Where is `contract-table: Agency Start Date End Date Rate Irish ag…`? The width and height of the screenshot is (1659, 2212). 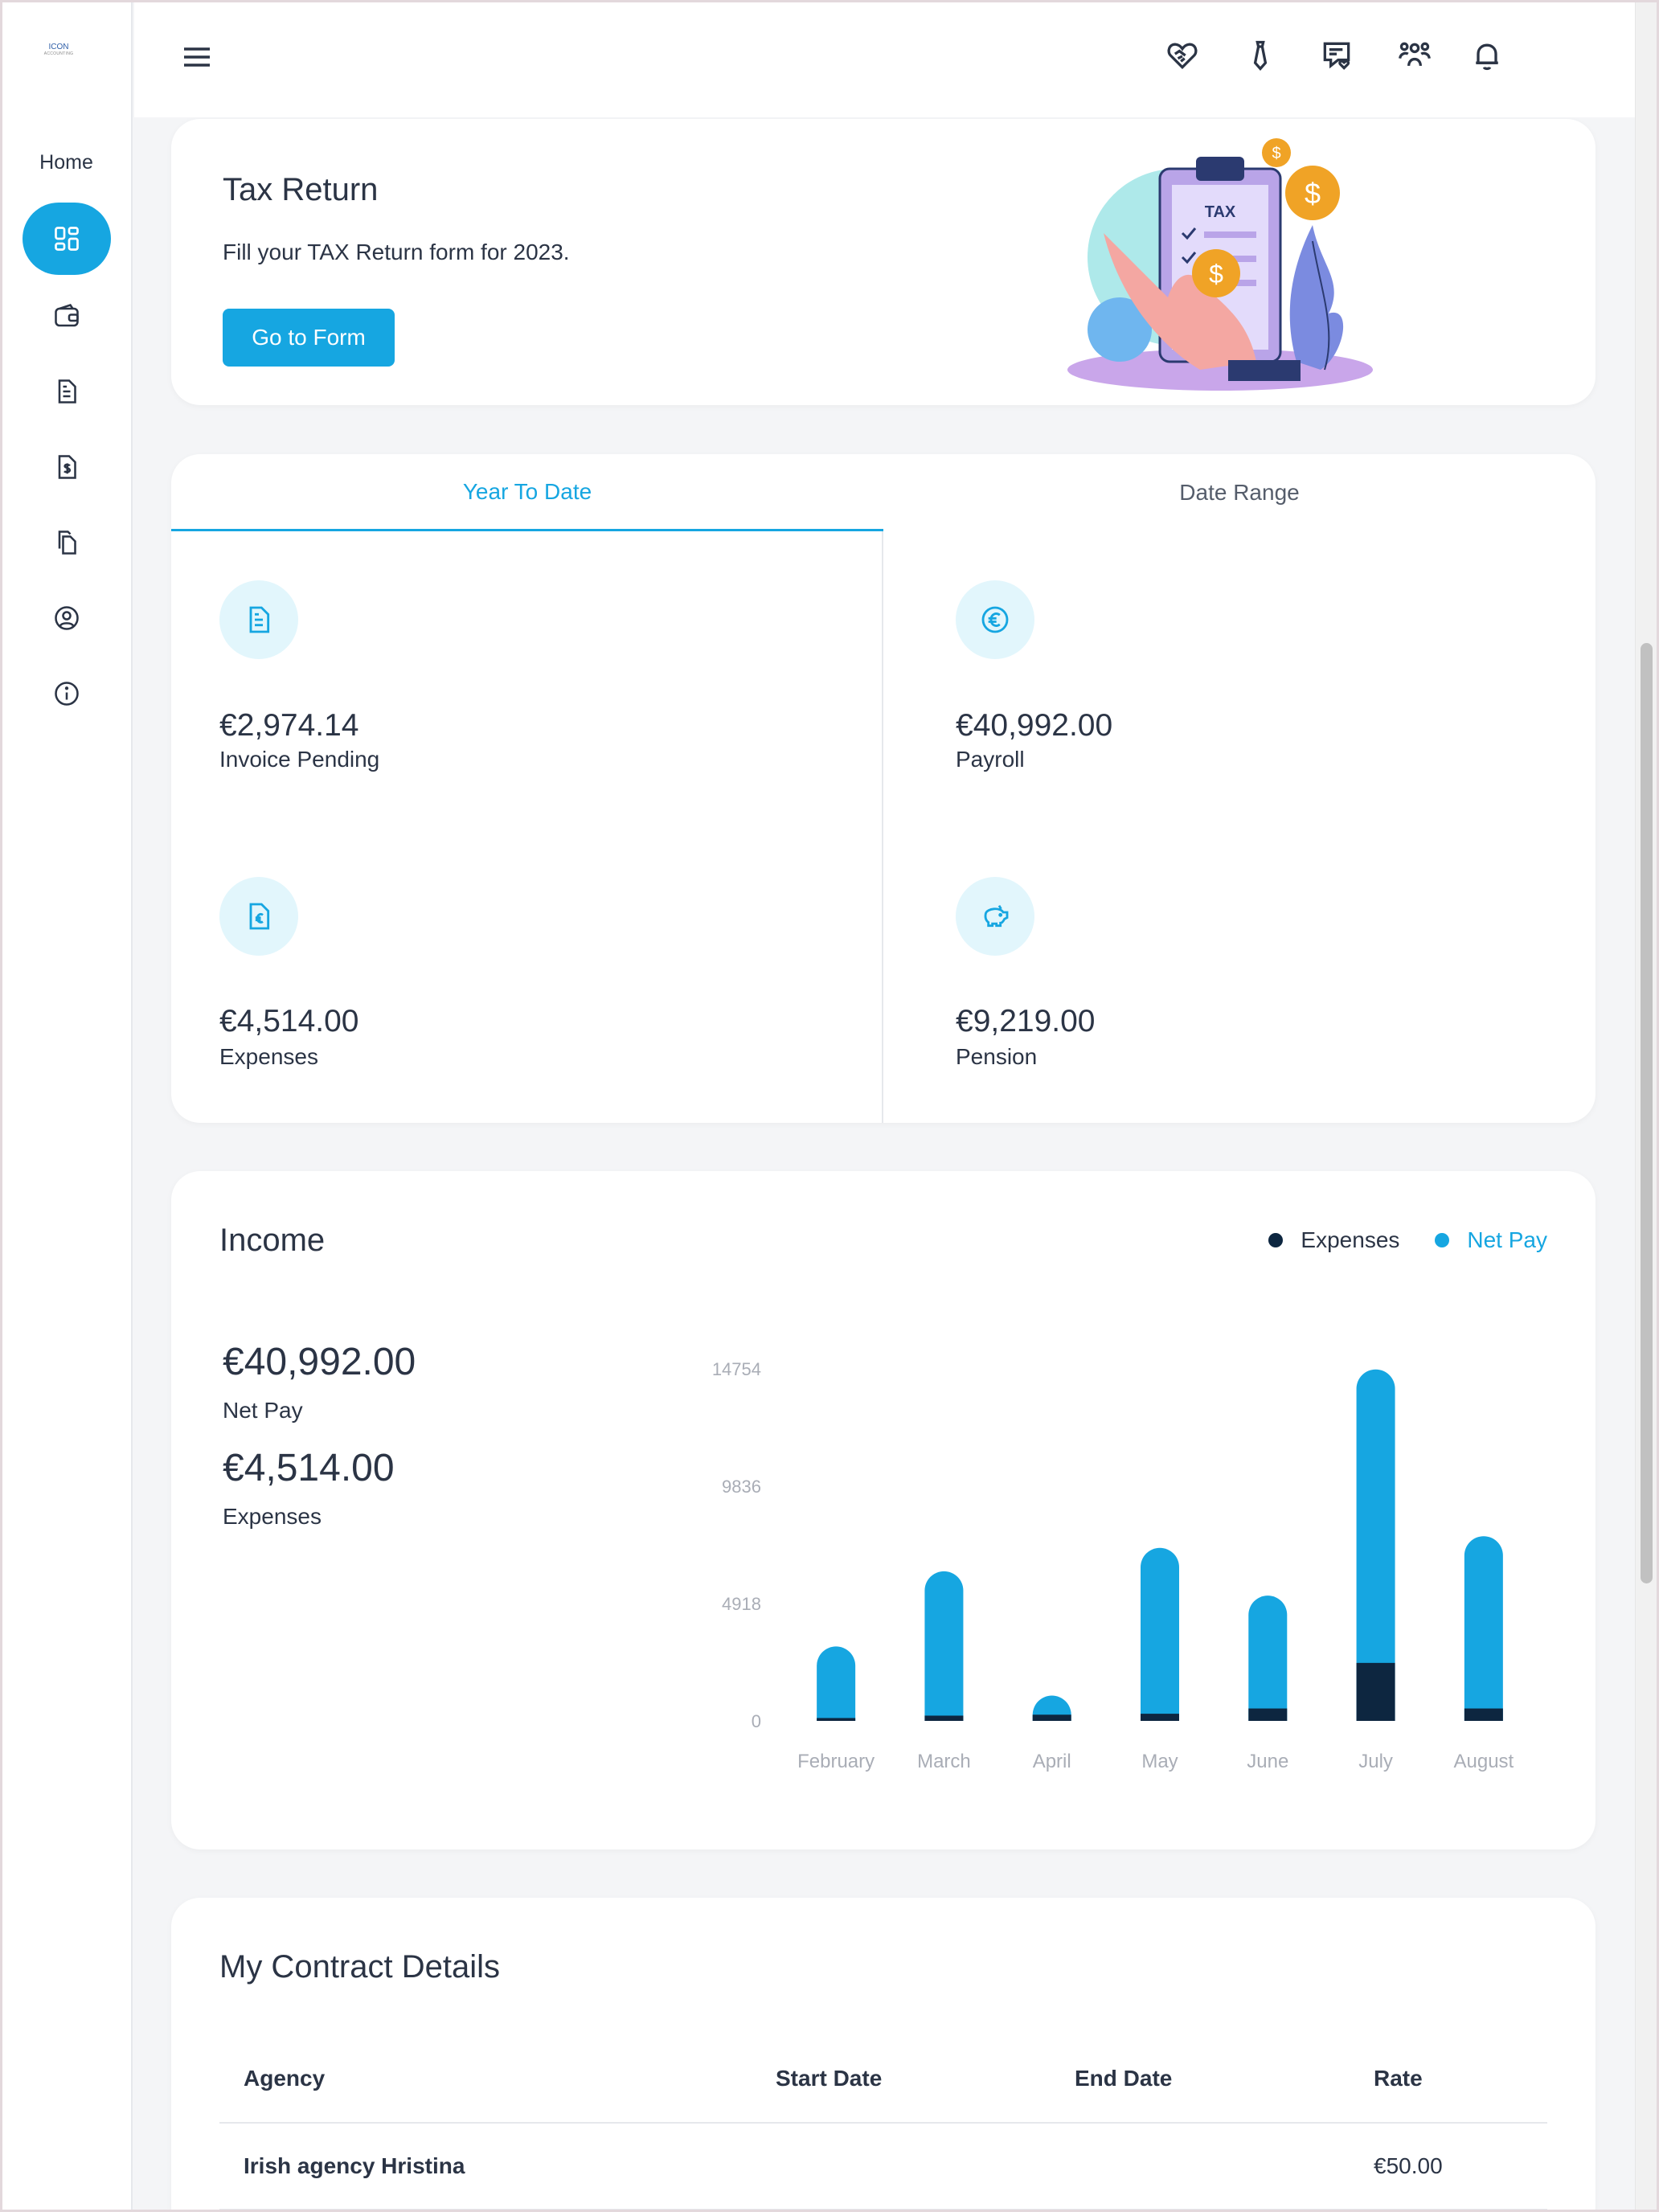 contract-table: Agency Start Date End Date Rate Irish ag… is located at coordinates (883, 2122).